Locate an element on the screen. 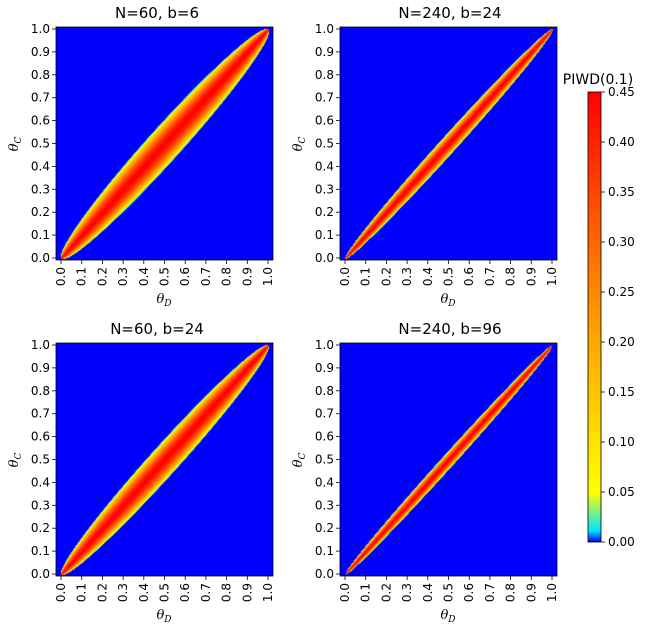 The width and height of the screenshot is (647, 634). panel-3-x-ticks: 0.0 0.1 0.2 0.3 0.4 0.5 0.6 0.7 0.8 0.9 1.0 is located at coordinates (164, 589).